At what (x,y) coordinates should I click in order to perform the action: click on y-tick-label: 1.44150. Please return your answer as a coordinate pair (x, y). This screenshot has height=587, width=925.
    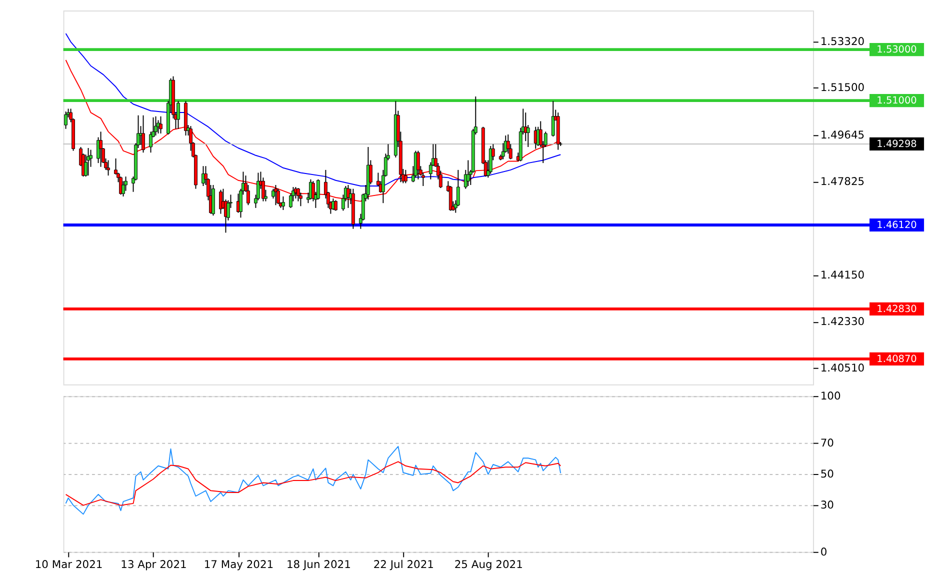
    Looking at the image, I should click on (842, 275).